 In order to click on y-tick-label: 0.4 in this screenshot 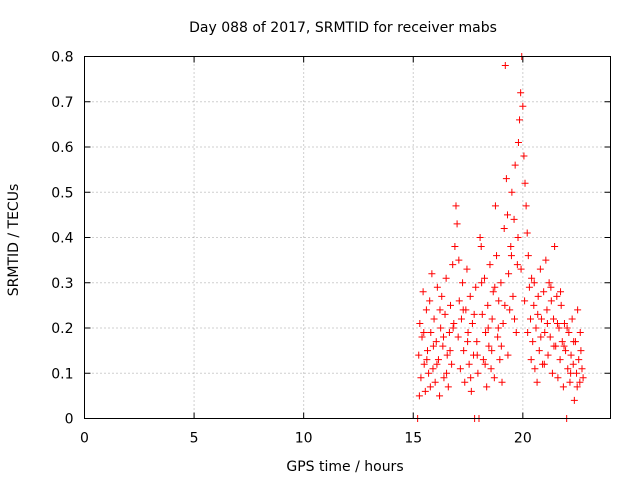, I will do `click(62, 239)`.